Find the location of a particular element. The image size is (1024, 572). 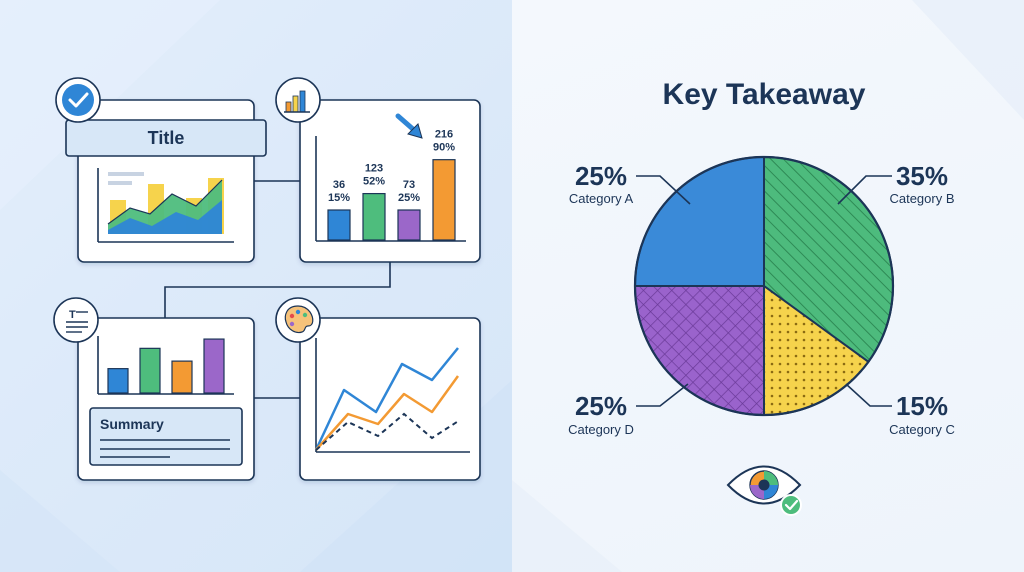

connectors is located at coordinates (277, 289).